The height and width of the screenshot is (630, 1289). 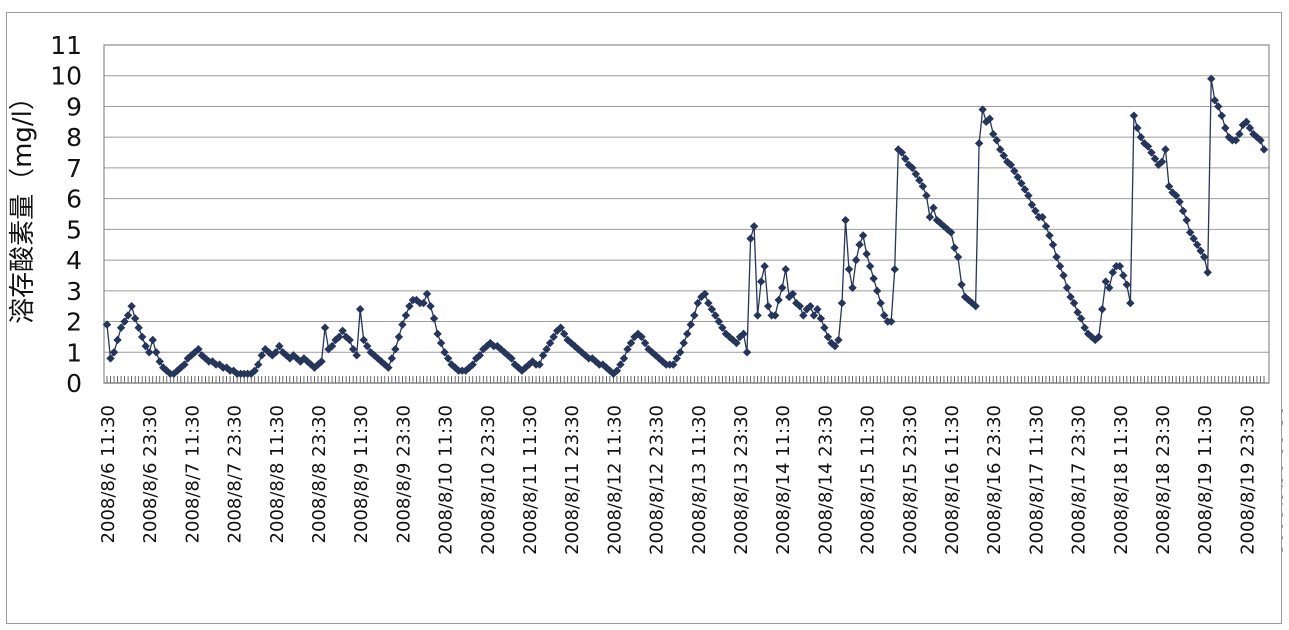 I want to click on x-tick-label: 2008/8/9 23:30, so click(x=403, y=474).